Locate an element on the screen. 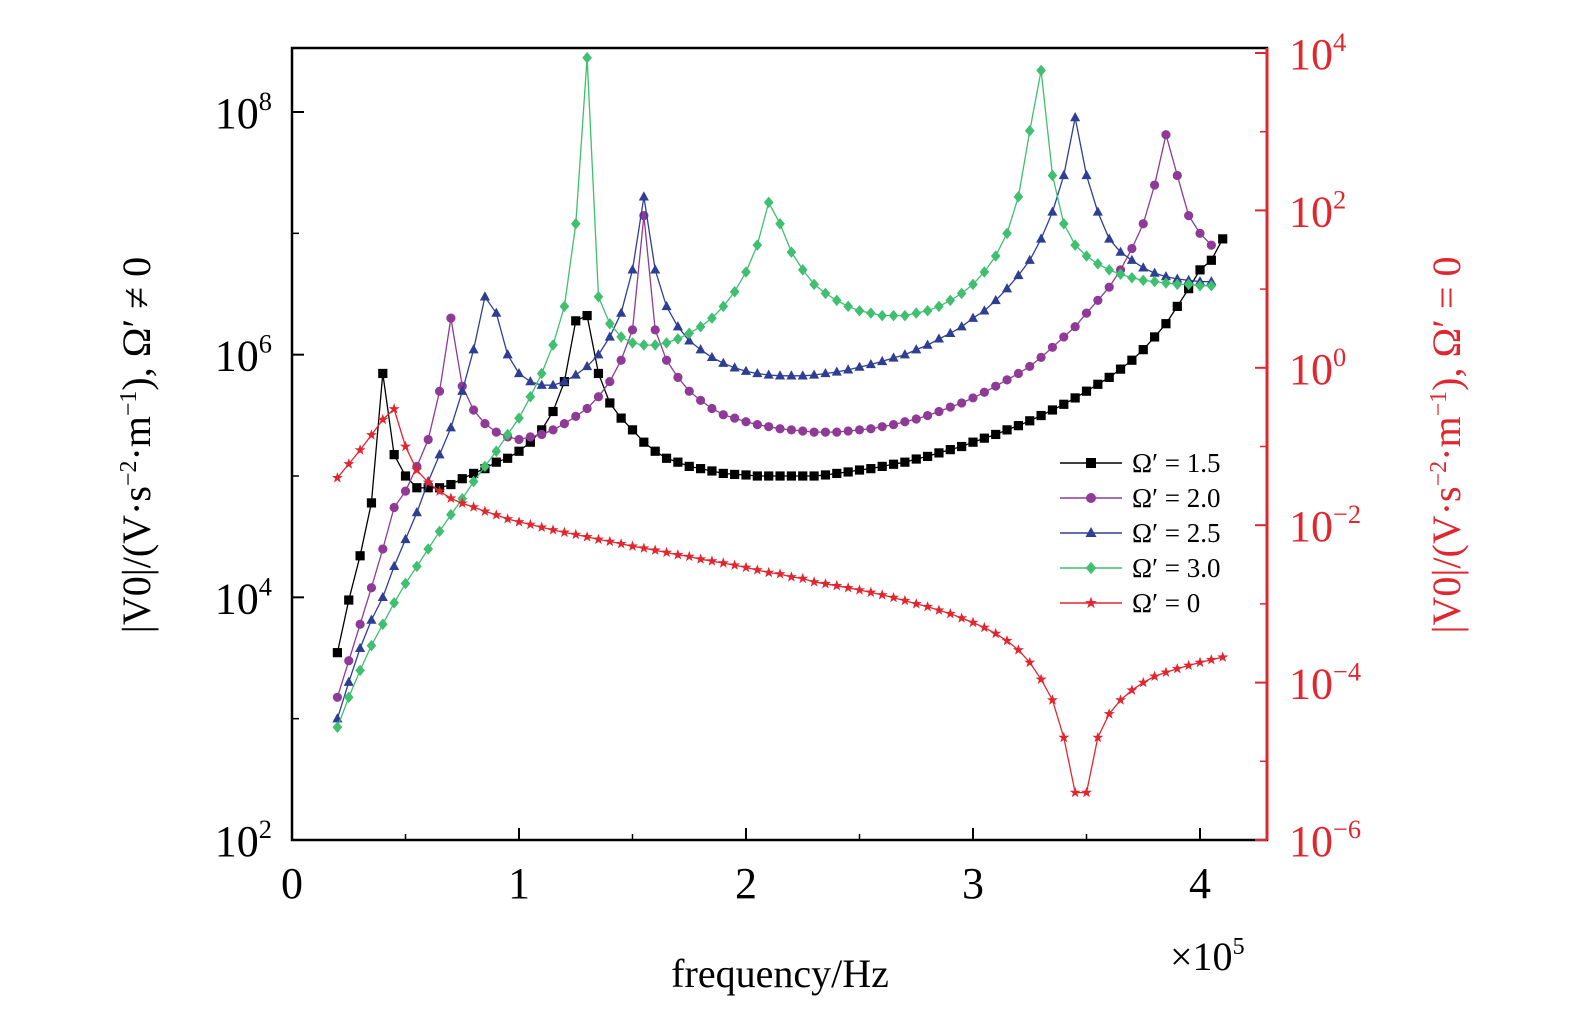 The image size is (1575, 1011). legend-item: Ω′ = 3.0 is located at coordinates (1140, 568).